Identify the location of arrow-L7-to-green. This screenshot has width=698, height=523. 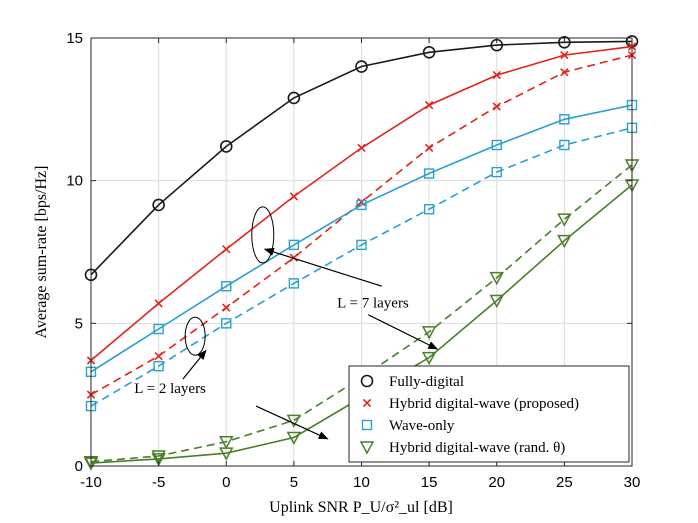
(403, 332).